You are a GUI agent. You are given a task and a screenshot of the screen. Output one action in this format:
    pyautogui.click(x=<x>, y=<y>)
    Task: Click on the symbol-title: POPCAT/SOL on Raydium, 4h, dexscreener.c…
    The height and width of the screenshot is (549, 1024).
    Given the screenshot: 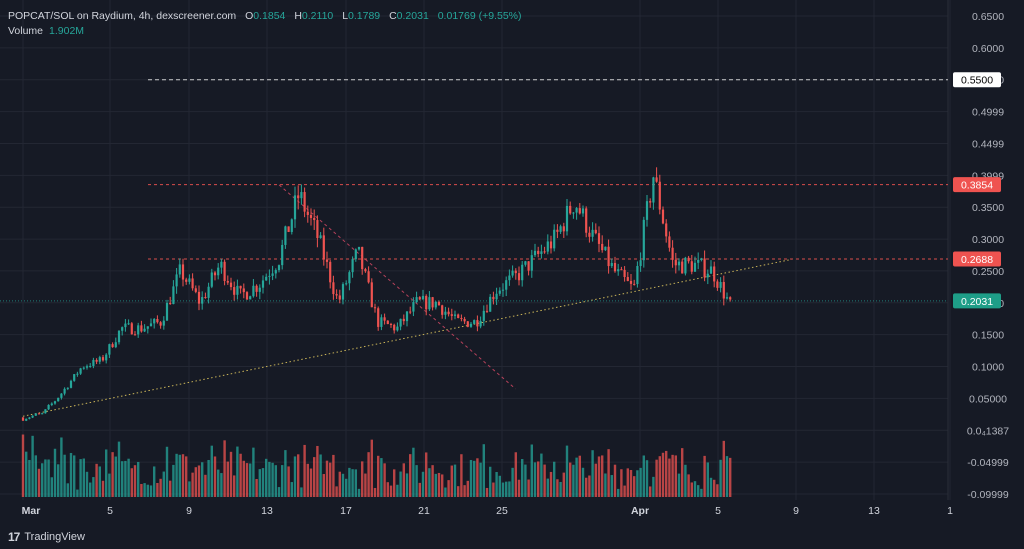 What is the action you would take?
    pyautogui.click(x=122, y=16)
    